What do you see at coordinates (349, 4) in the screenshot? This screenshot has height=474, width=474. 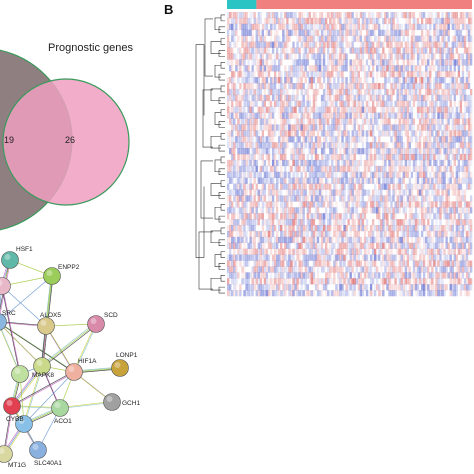 I see `sample-group-bar` at bounding box center [349, 4].